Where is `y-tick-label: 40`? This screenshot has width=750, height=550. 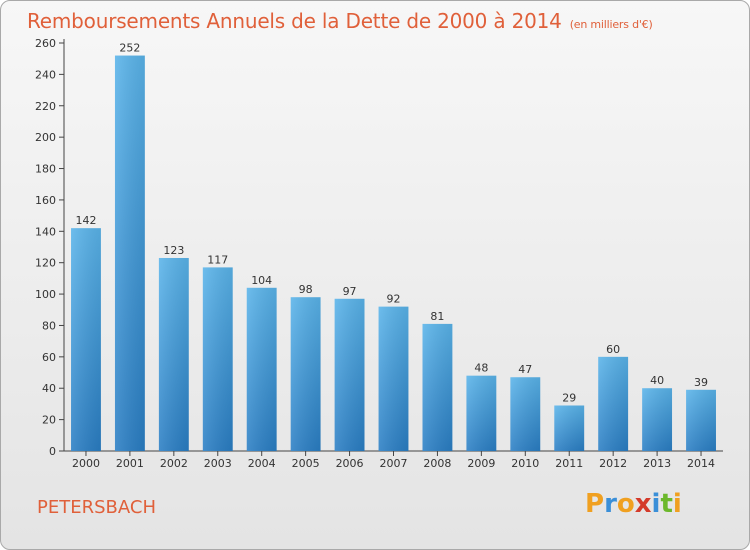 y-tick-label: 40 is located at coordinates (49, 388).